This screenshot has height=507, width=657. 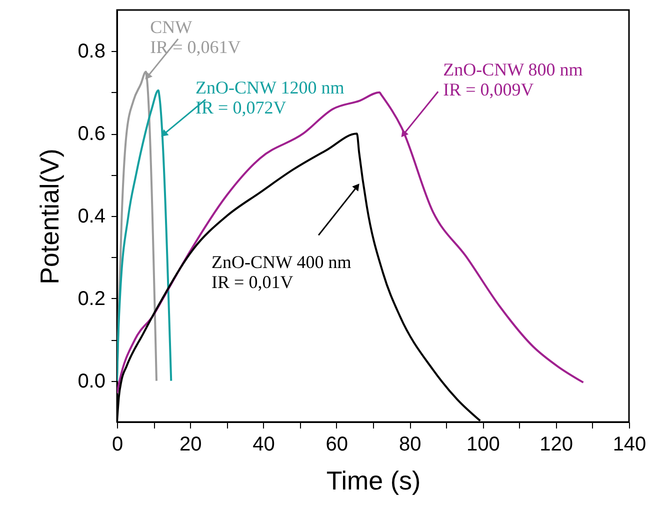 I want to click on y-axis-title: Potential(V), so click(x=49, y=216).